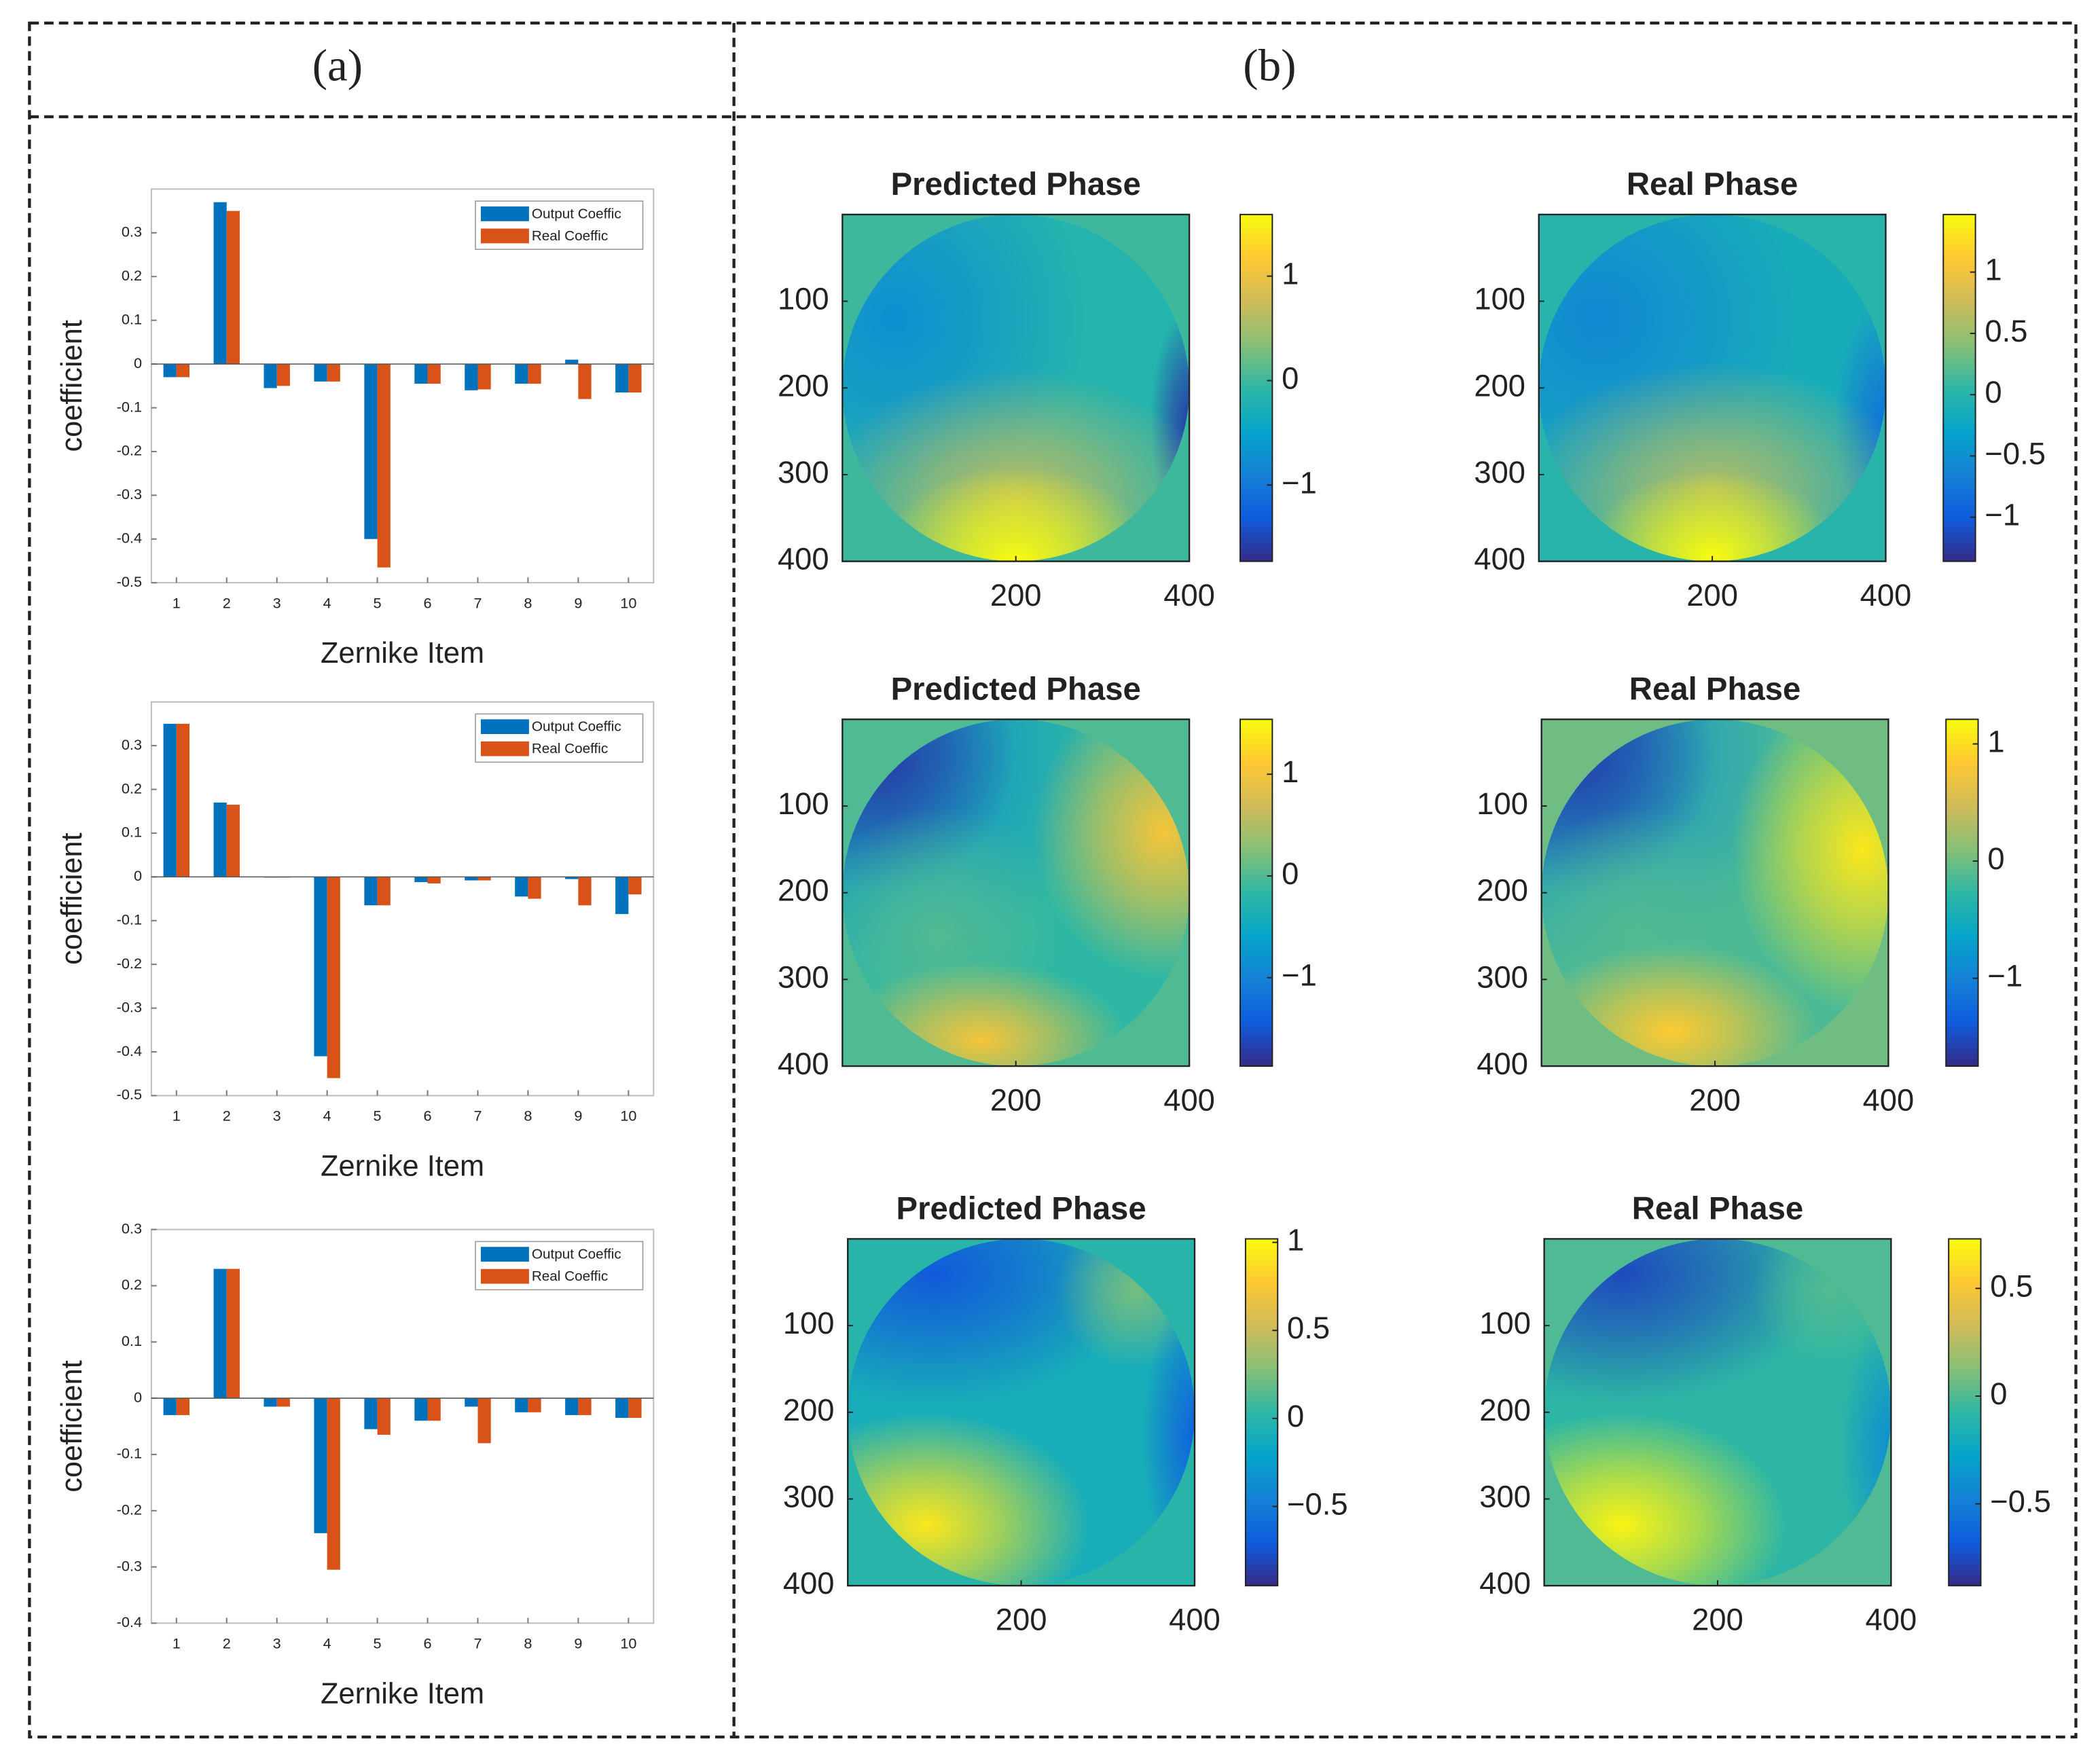 The height and width of the screenshot is (1756, 2100). Describe the element at coordinates (129, 581) in the screenshot. I see `y-tick-label: -0.5` at that location.